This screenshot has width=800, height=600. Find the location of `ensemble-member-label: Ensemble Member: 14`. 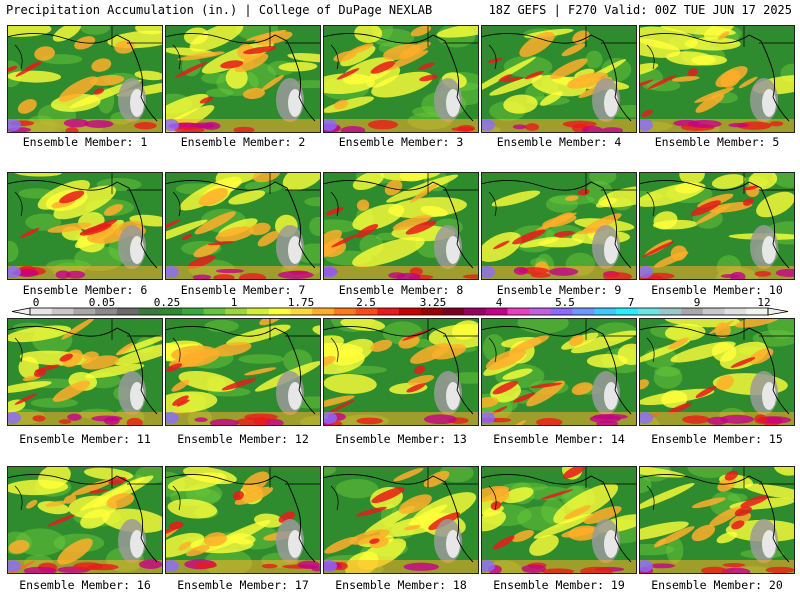

ensemble-member-label: Ensemble Member: 14 is located at coordinates (559, 439).